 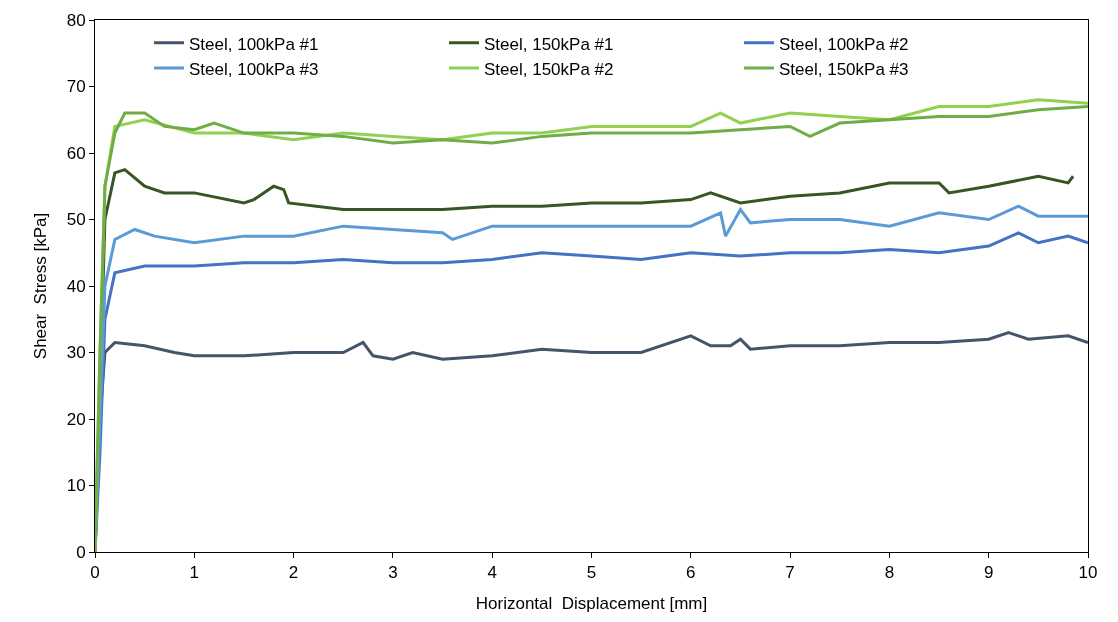 What do you see at coordinates (988, 573) in the screenshot?
I see `x-tick-label: 9` at bounding box center [988, 573].